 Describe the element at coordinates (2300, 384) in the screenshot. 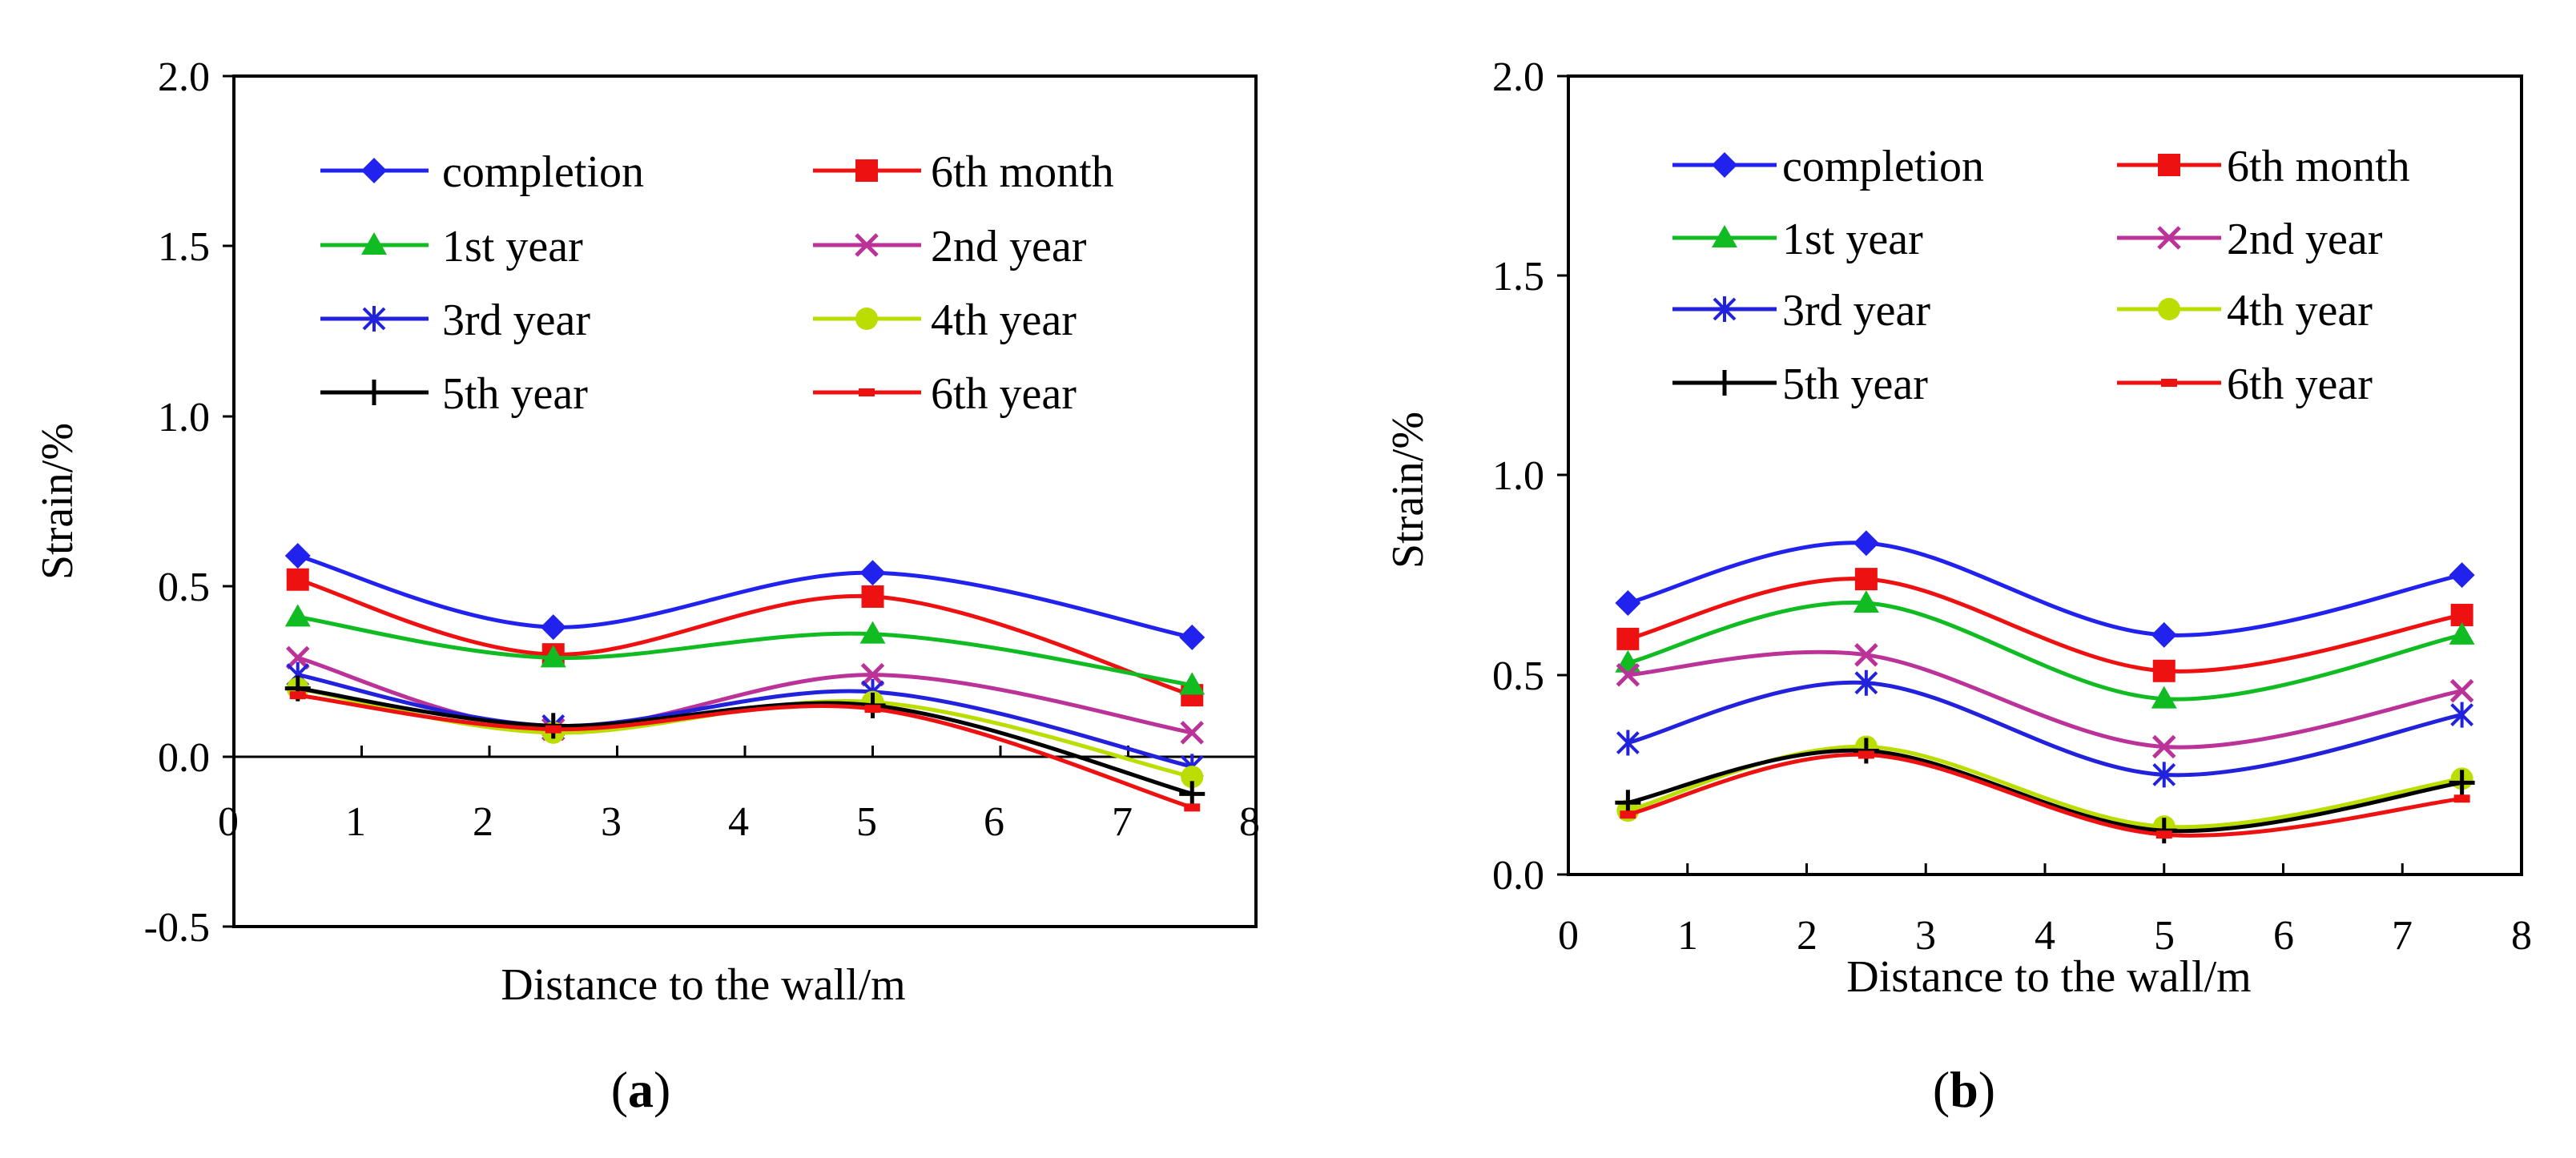

I see `chart-b-legend-label: 6th year` at that location.